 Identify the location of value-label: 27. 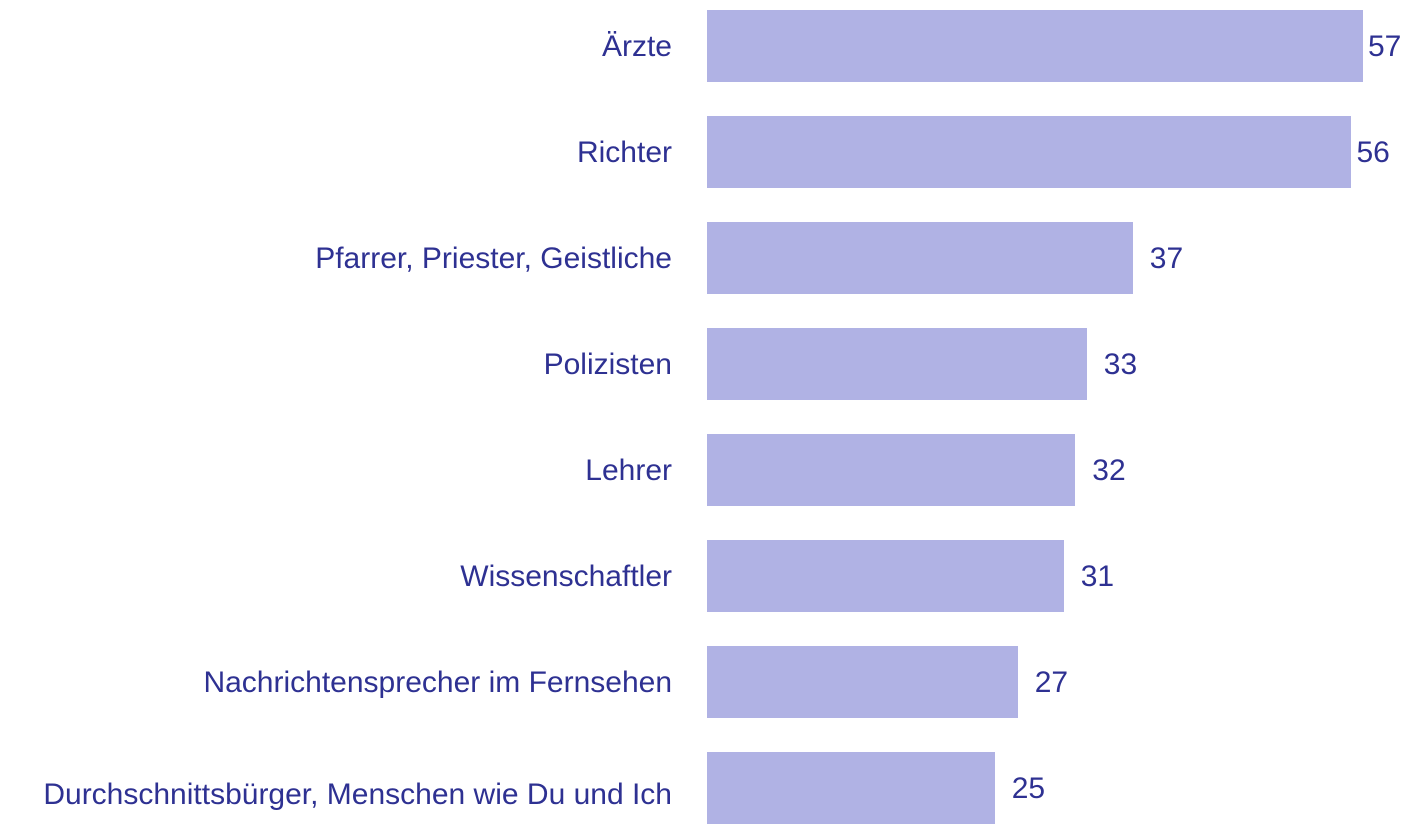
(1051, 682).